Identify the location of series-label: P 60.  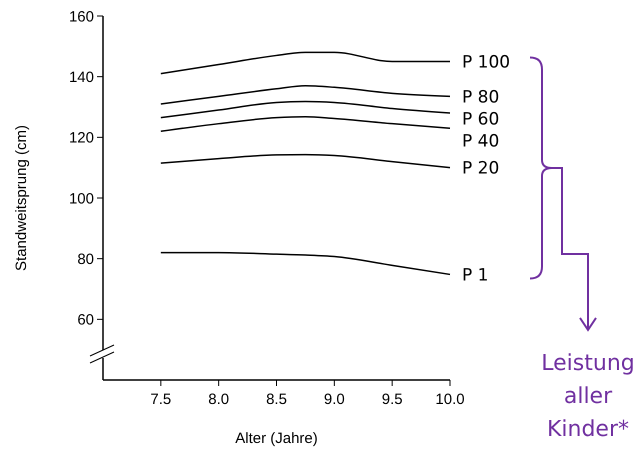
(481, 119).